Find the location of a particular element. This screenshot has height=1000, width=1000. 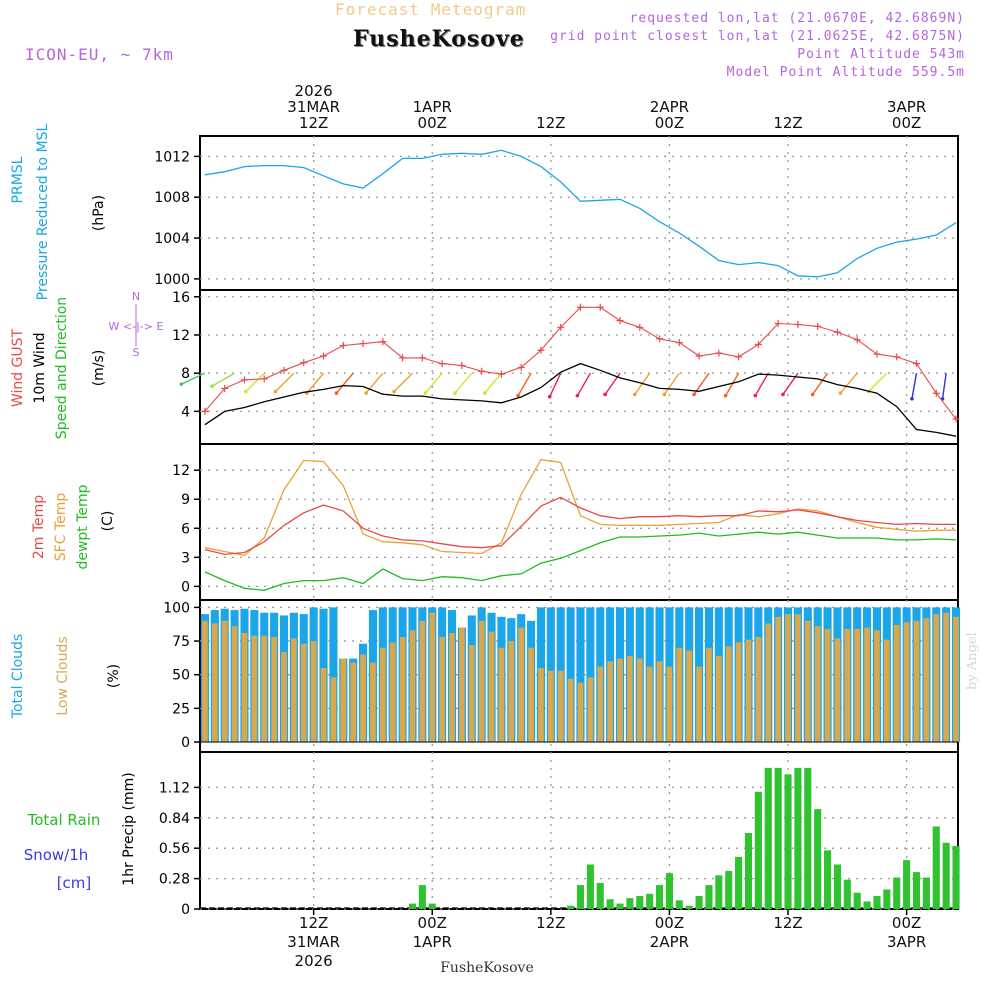

location-title: FusheKosove is located at coordinates (439, 39).